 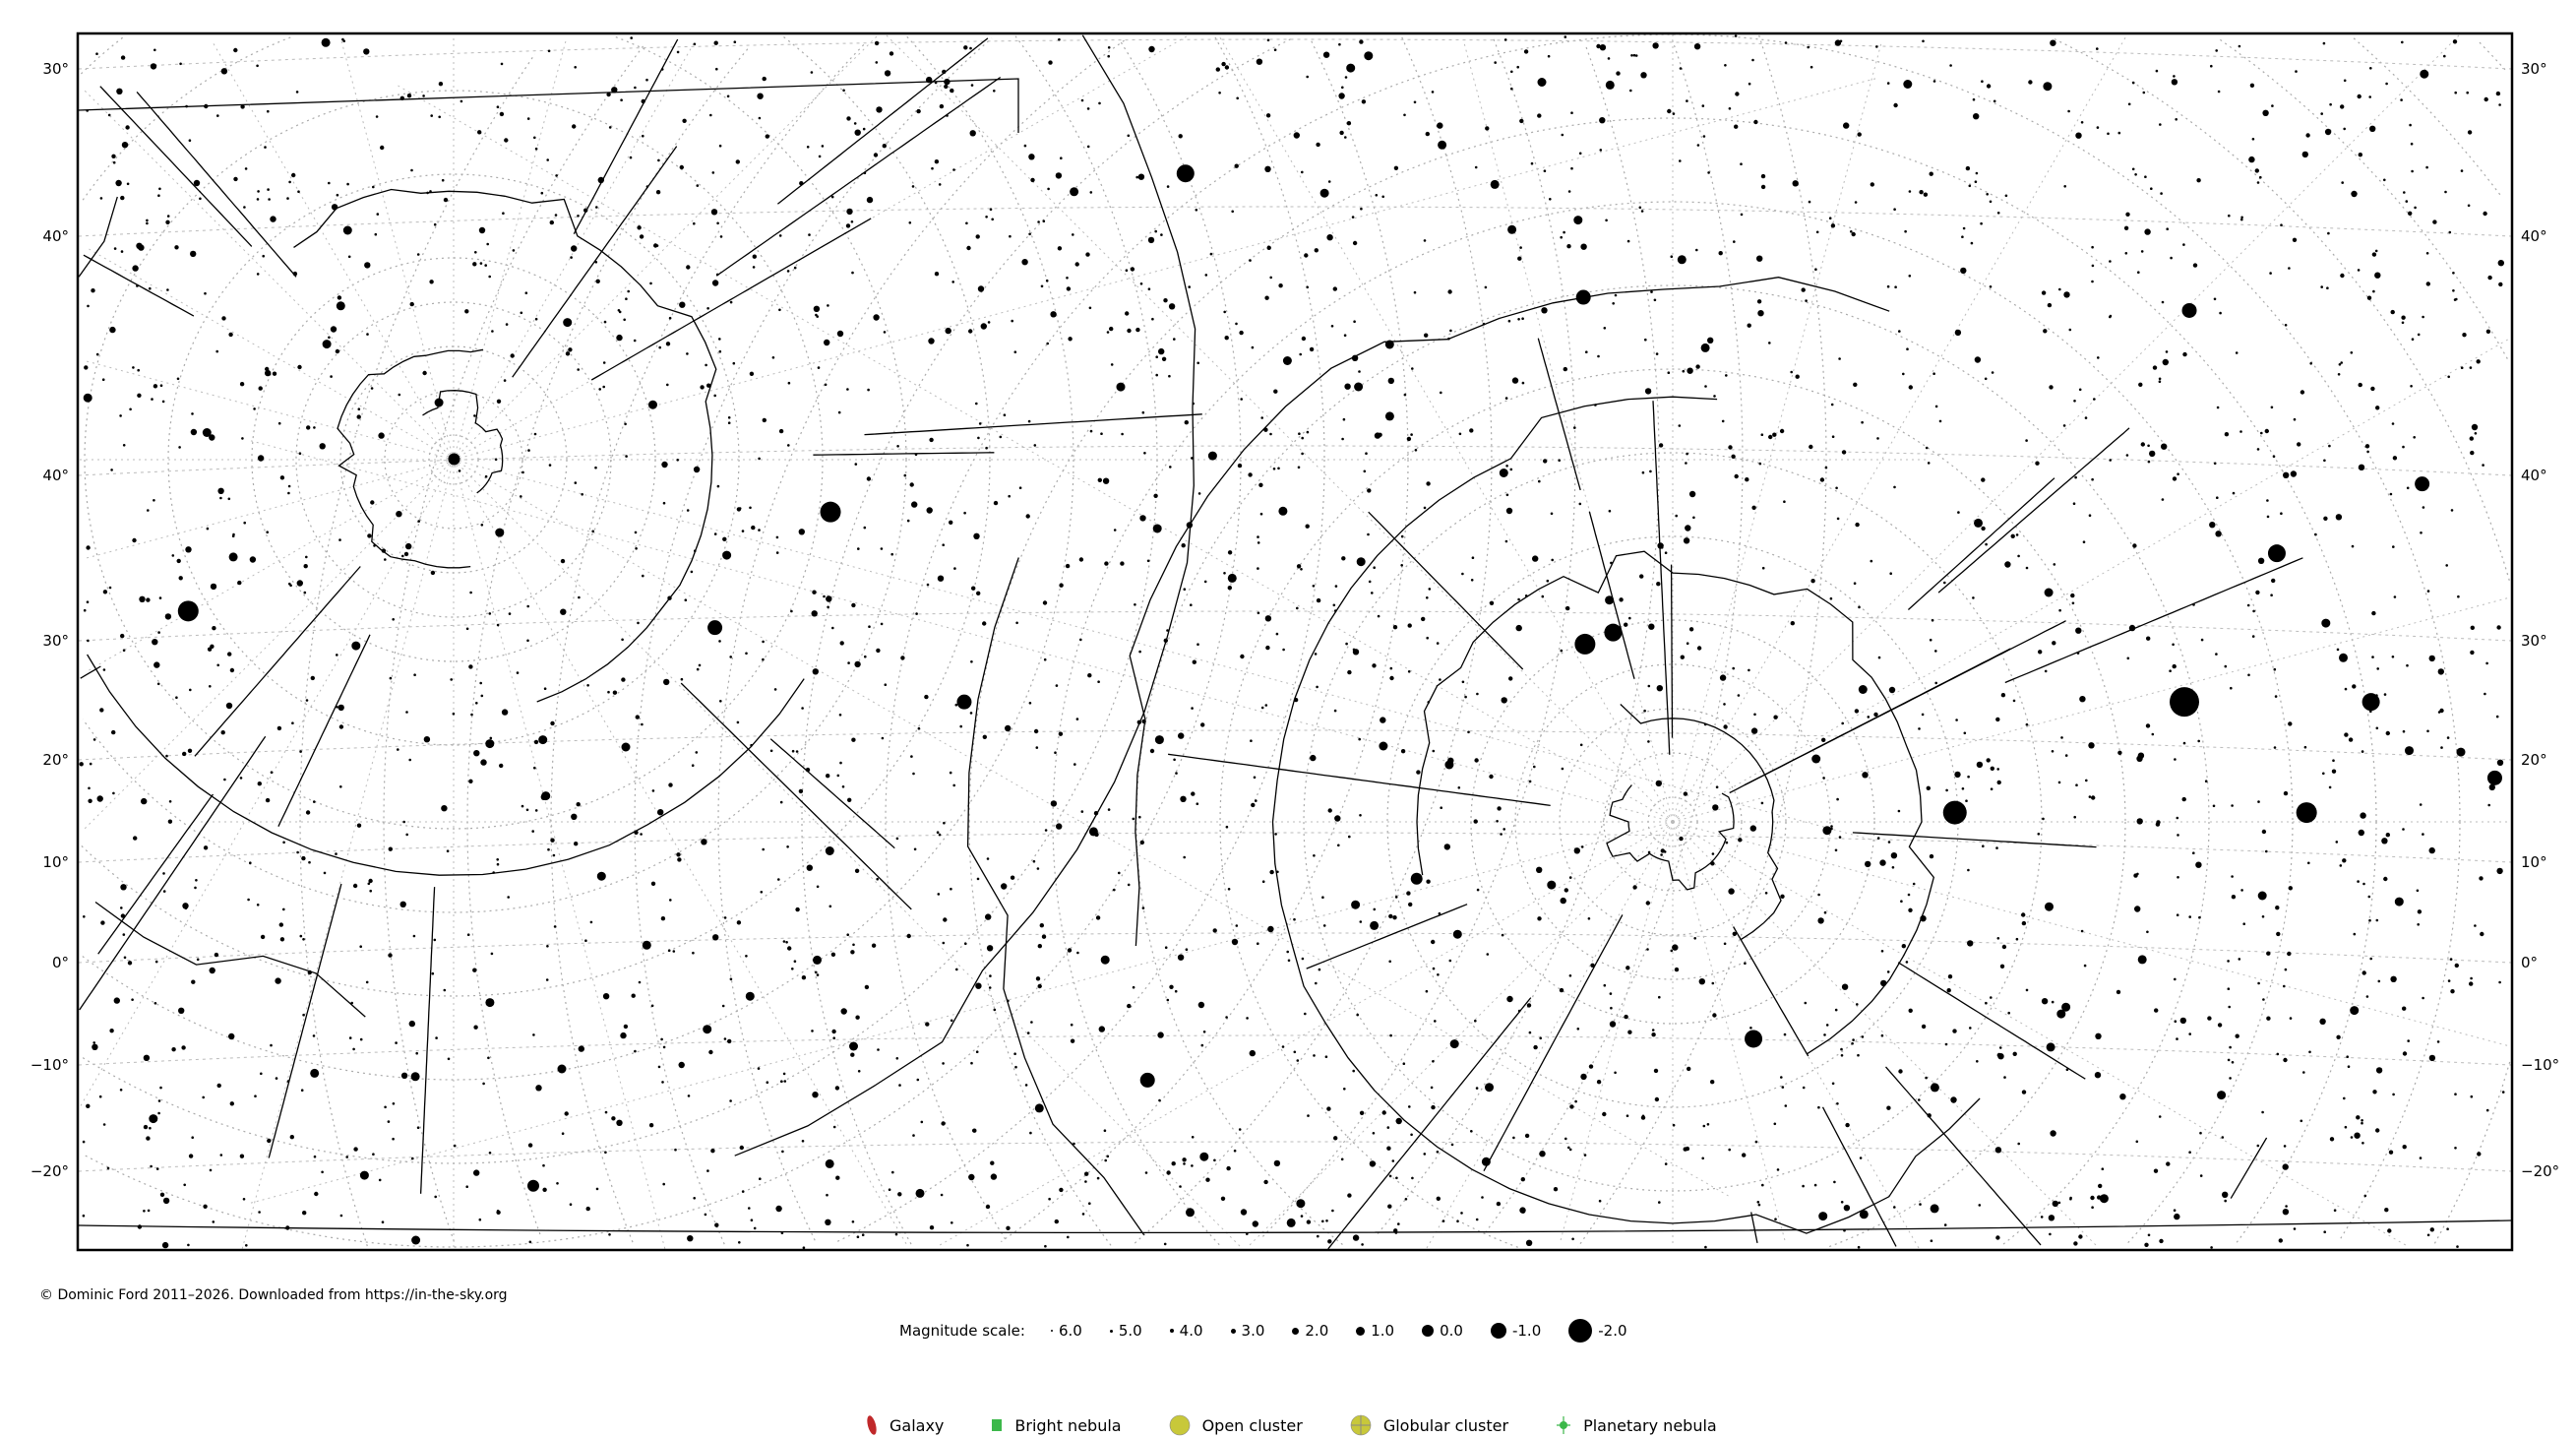 I want to click on bright-star, so click(x=964, y=702).